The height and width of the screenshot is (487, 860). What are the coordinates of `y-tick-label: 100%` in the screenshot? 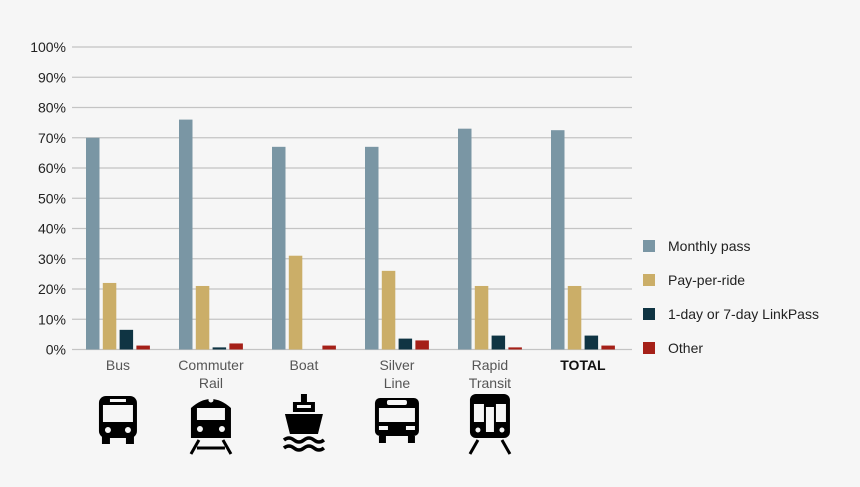 It's located at (48, 47).